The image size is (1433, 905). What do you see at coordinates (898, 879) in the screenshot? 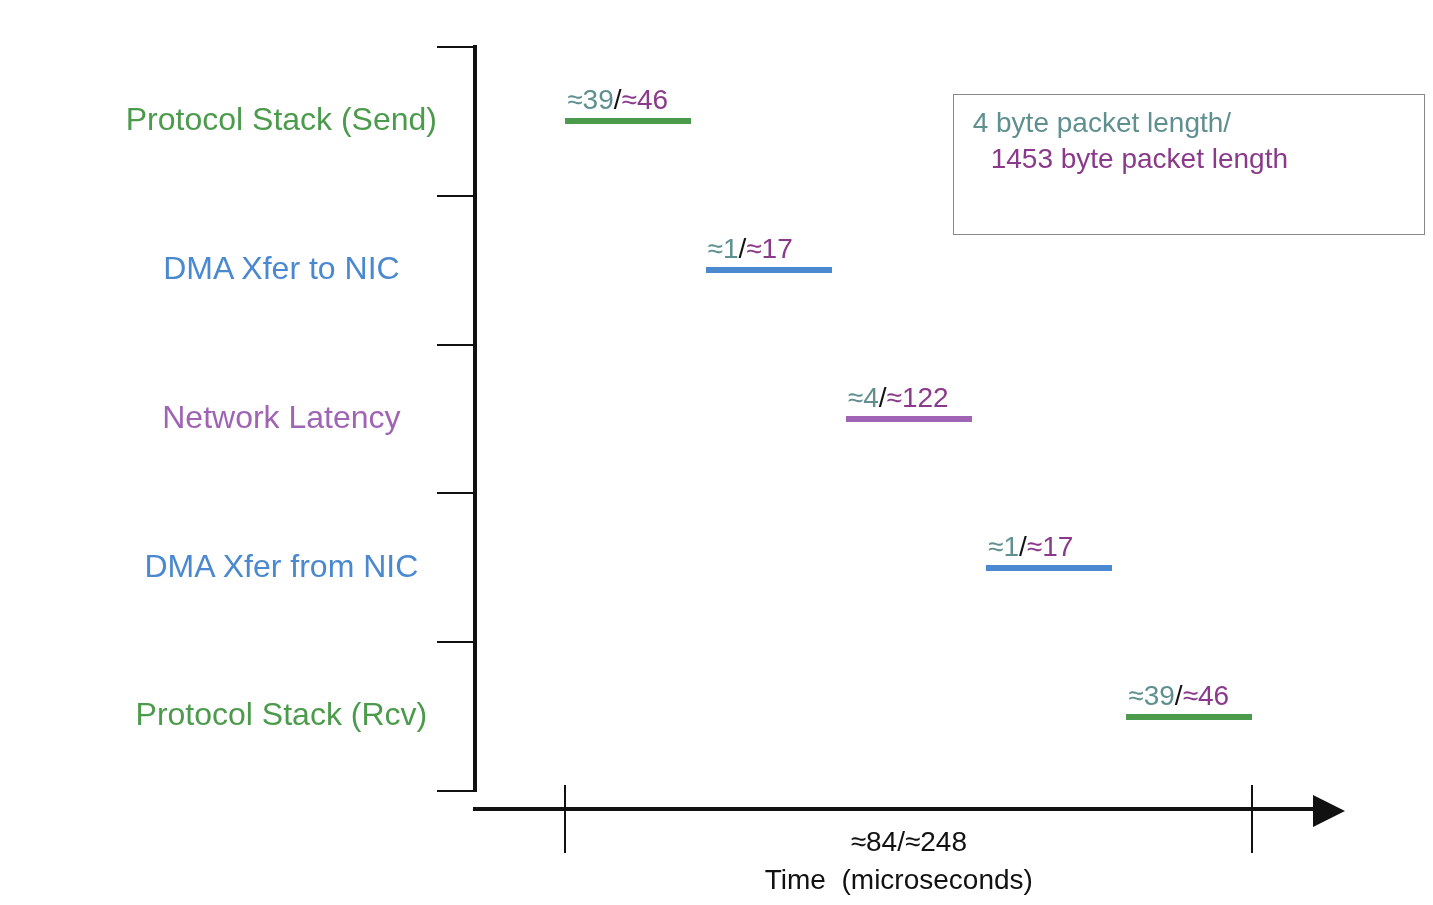
I see `text: Time (microseconds)` at bounding box center [898, 879].